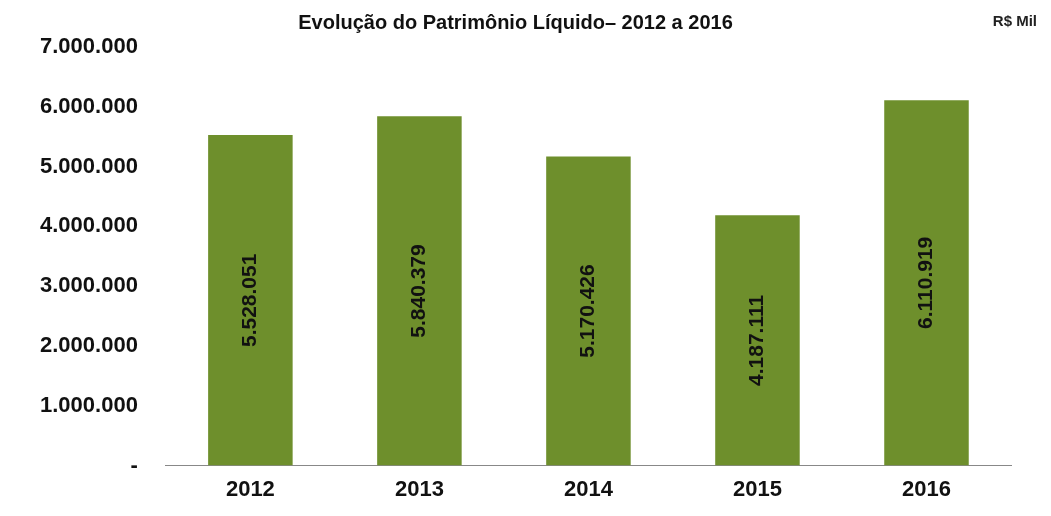 The height and width of the screenshot is (516, 1051). I want to click on data-label: 4.187.111, so click(756, 340).